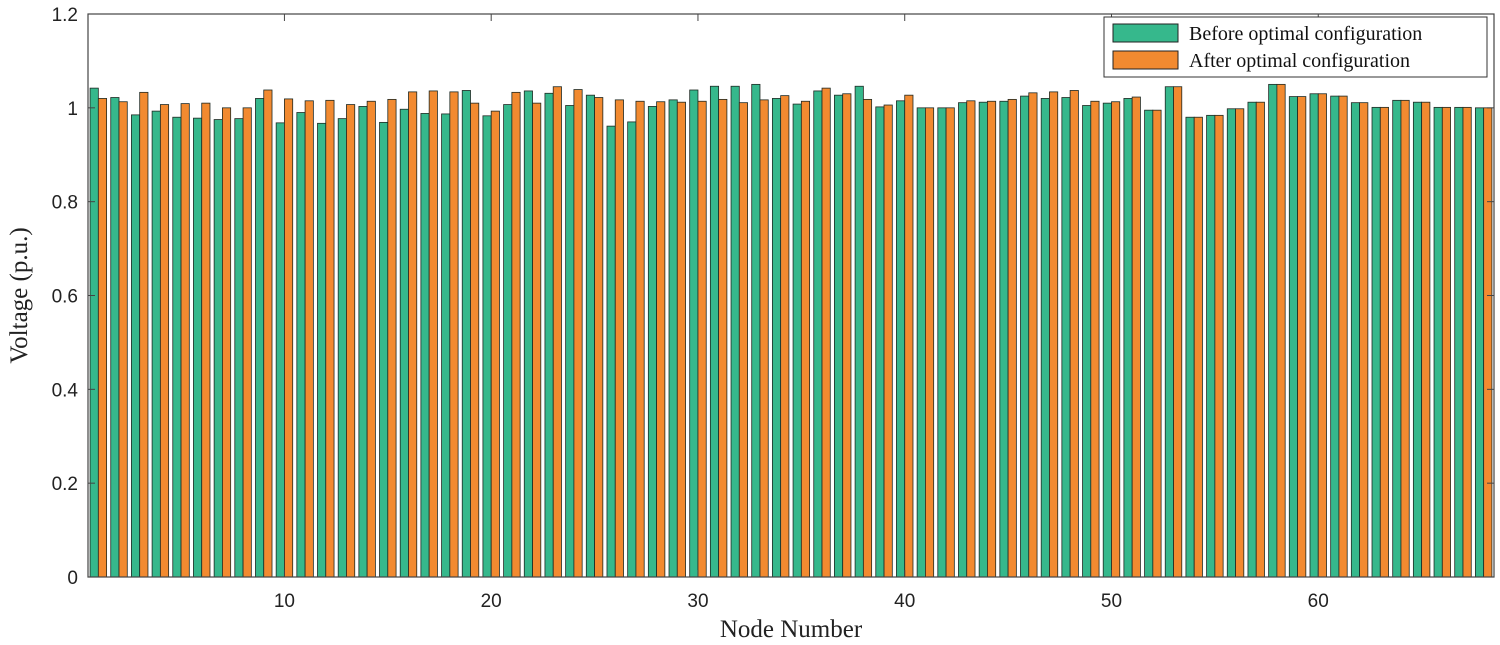 The width and height of the screenshot is (1500, 645). Describe the element at coordinates (1145, 33) in the screenshot. I see `legend-swatch-before` at that location.